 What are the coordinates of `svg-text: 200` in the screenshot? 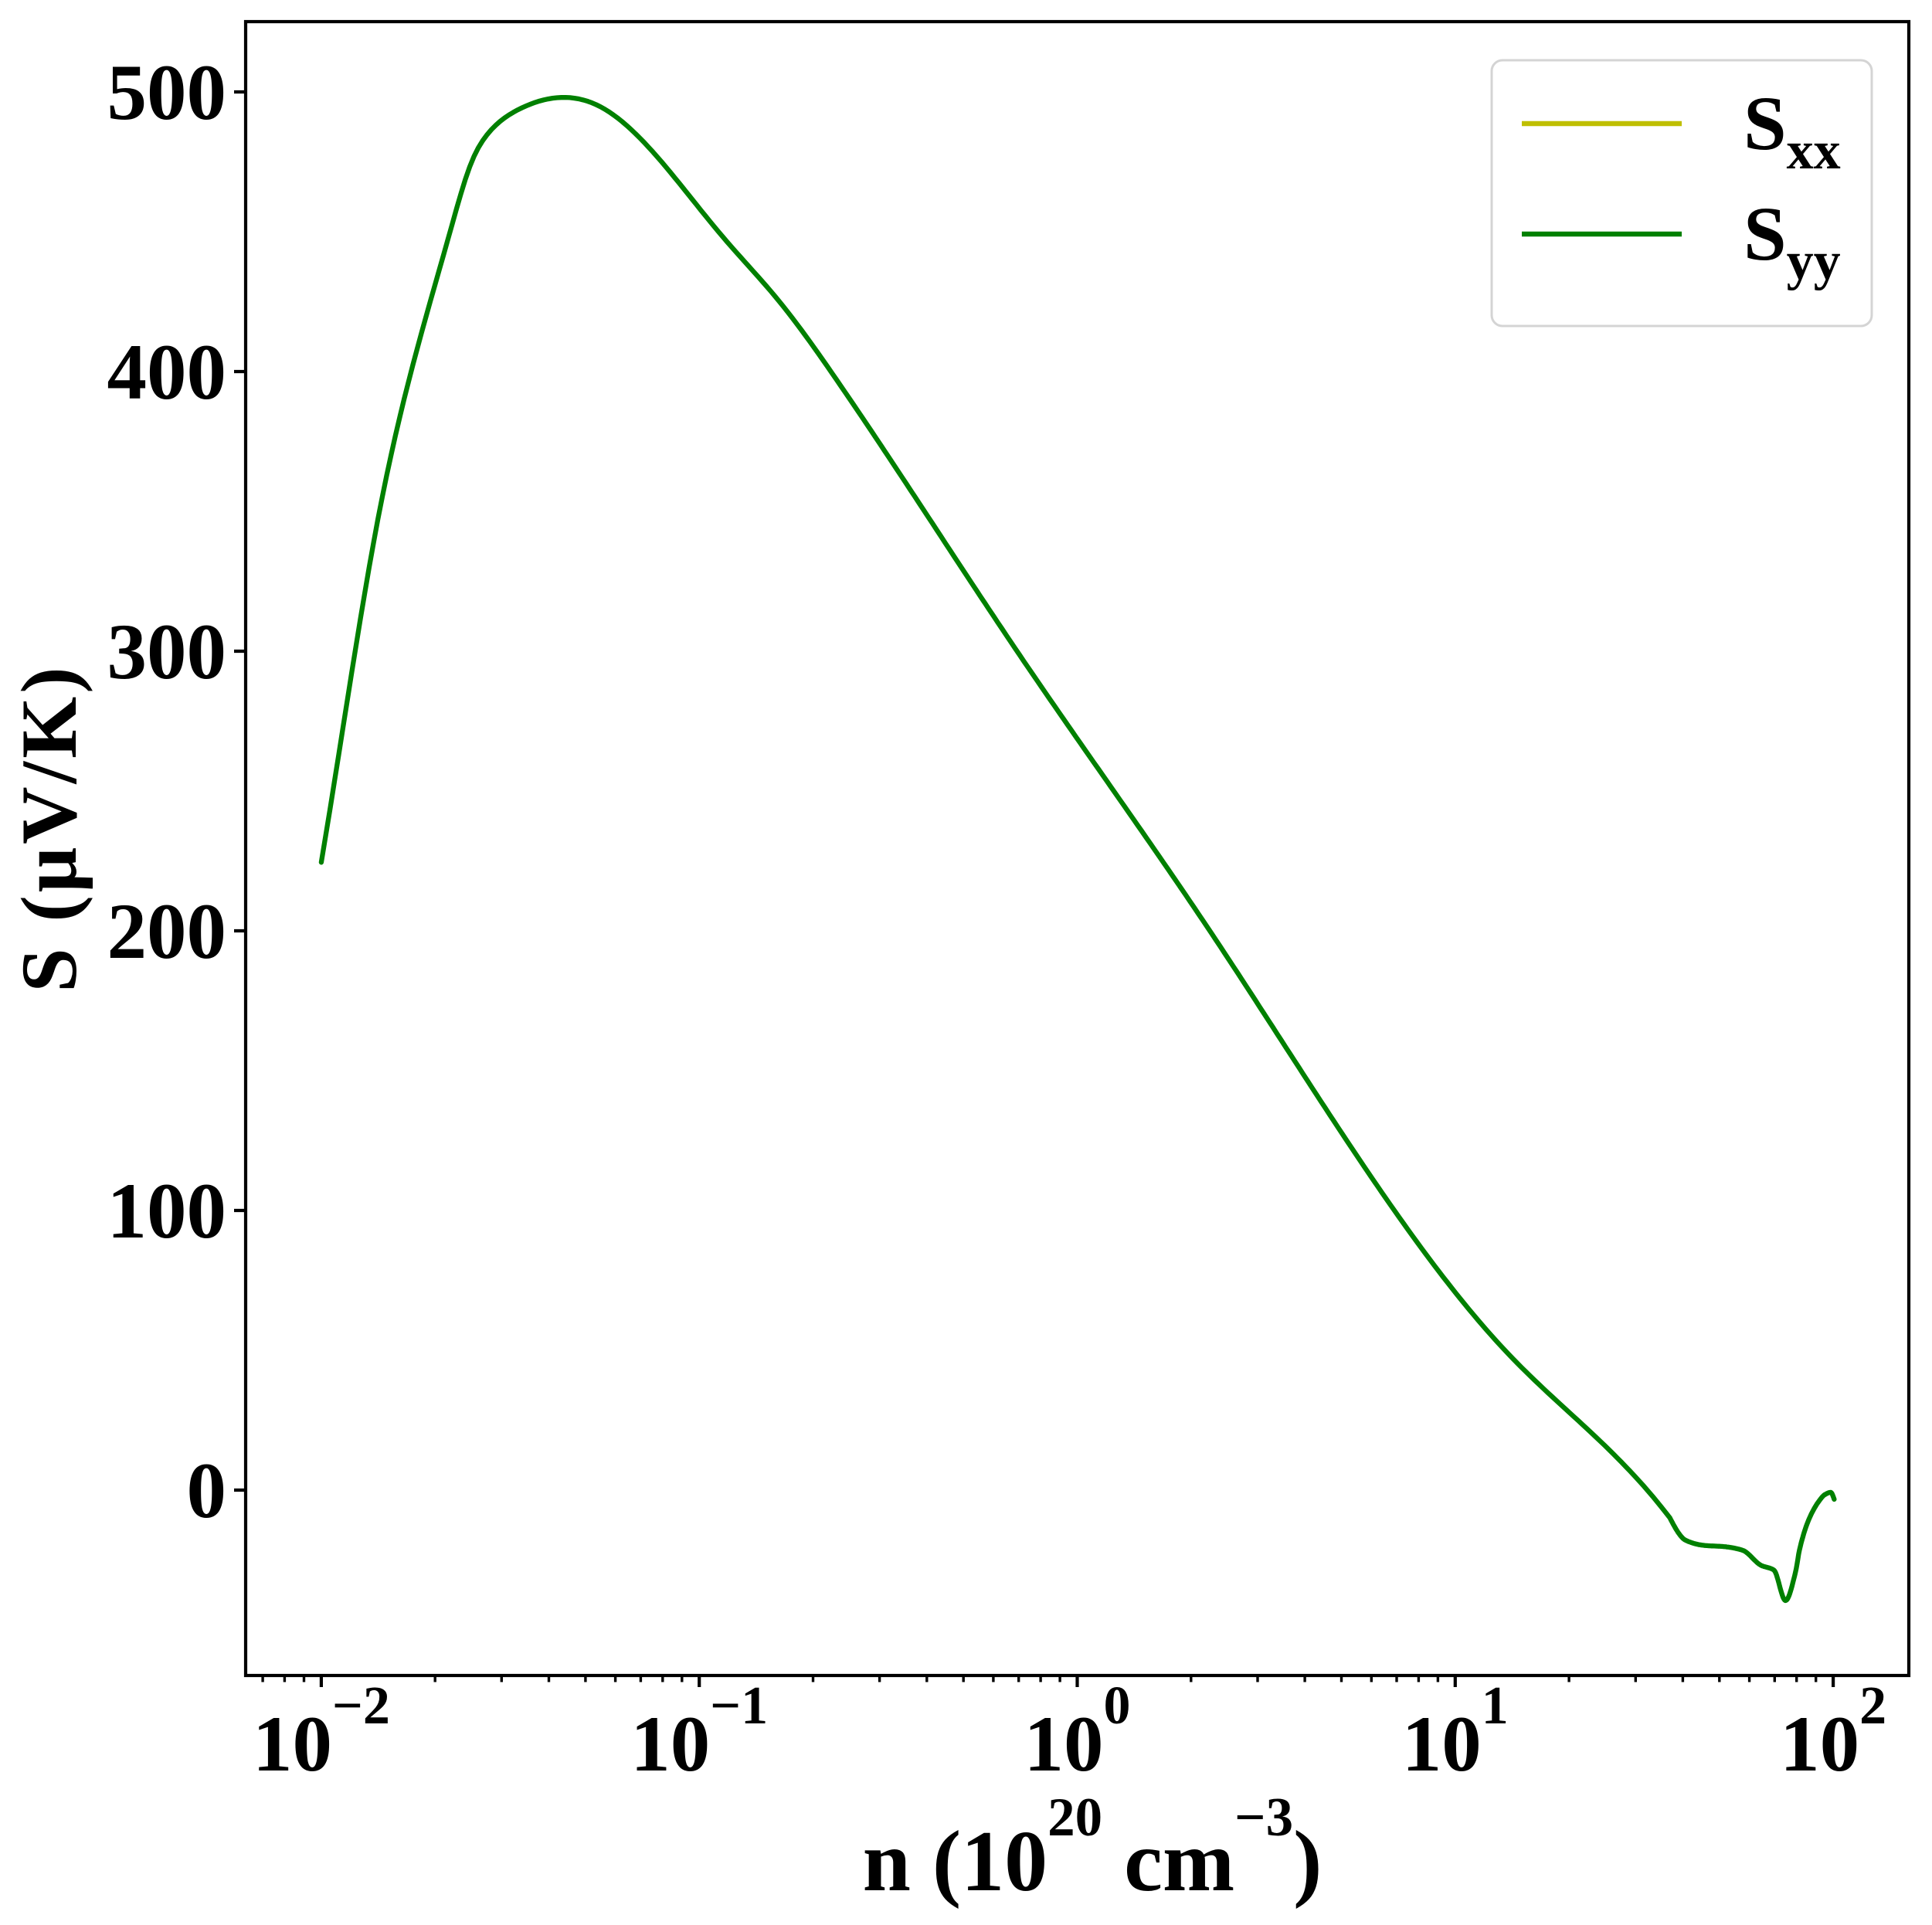 It's located at (167, 932).